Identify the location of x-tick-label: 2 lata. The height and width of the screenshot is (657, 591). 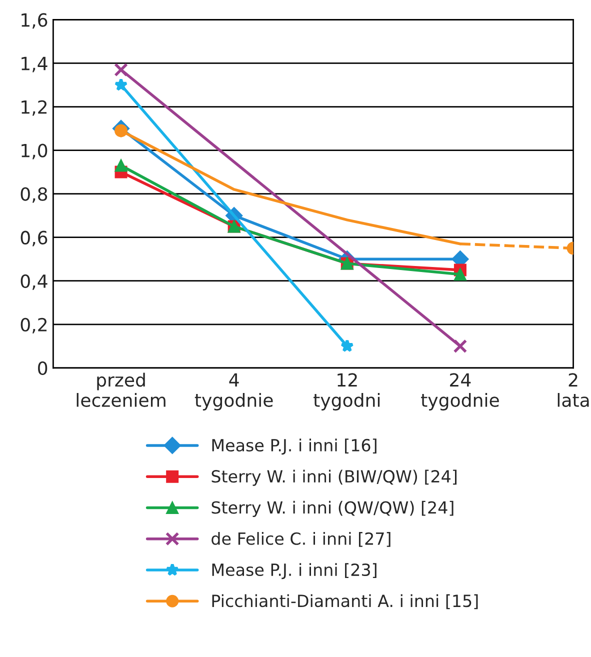
(573, 390).